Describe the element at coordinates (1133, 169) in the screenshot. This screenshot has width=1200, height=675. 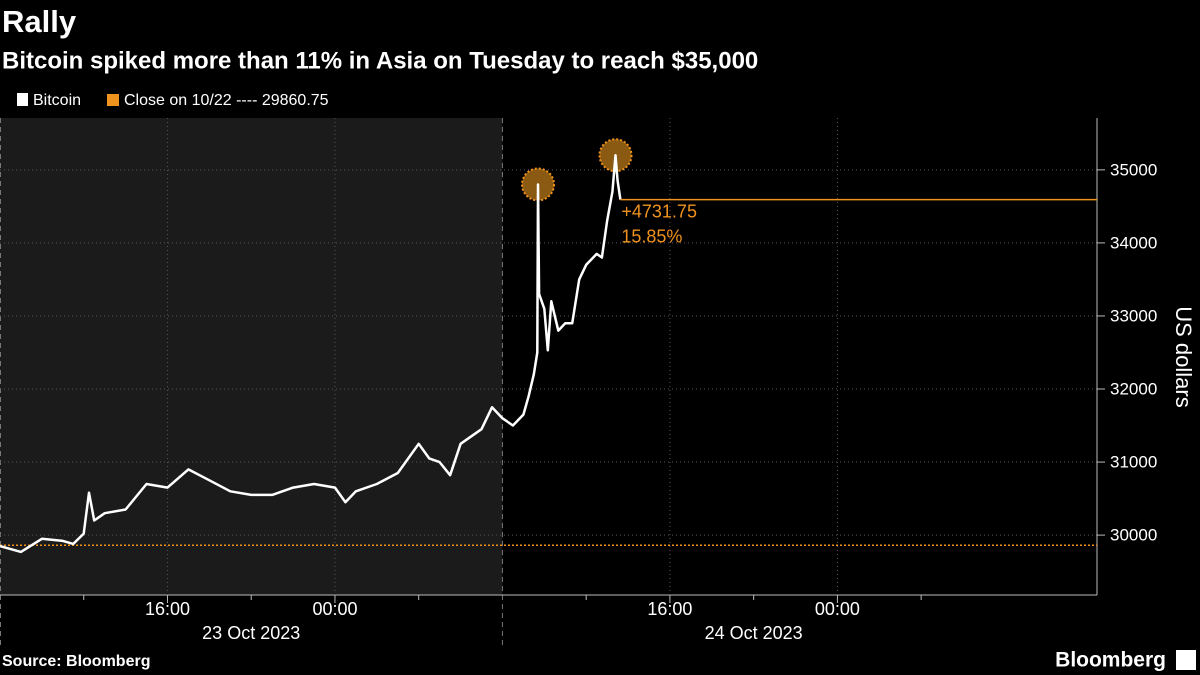
I see `y-tick-label: 35000` at that location.